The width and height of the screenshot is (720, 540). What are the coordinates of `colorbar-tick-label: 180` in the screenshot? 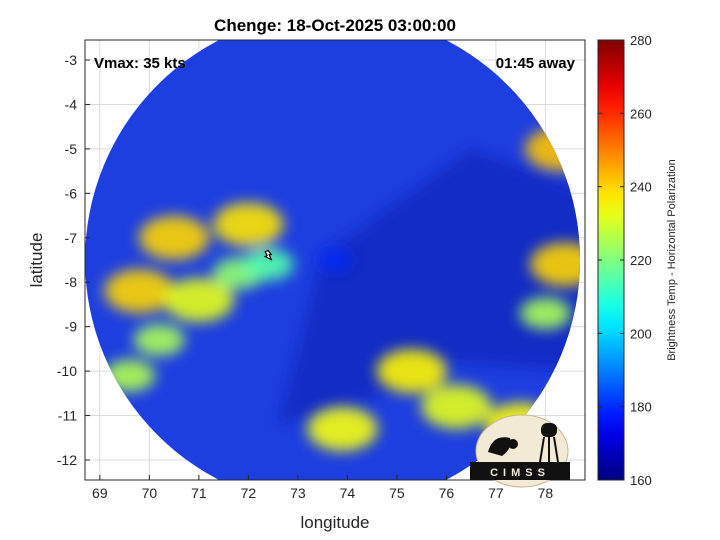 It's located at (641, 407).